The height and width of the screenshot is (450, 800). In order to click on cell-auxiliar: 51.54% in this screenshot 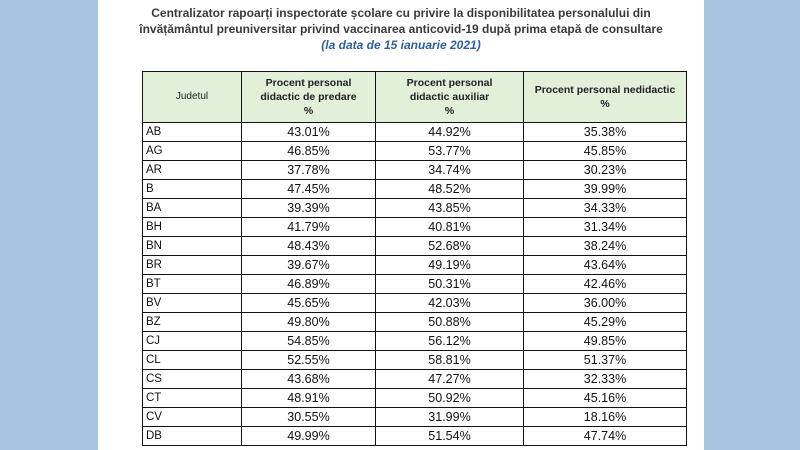, I will do `click(449, 436)`.